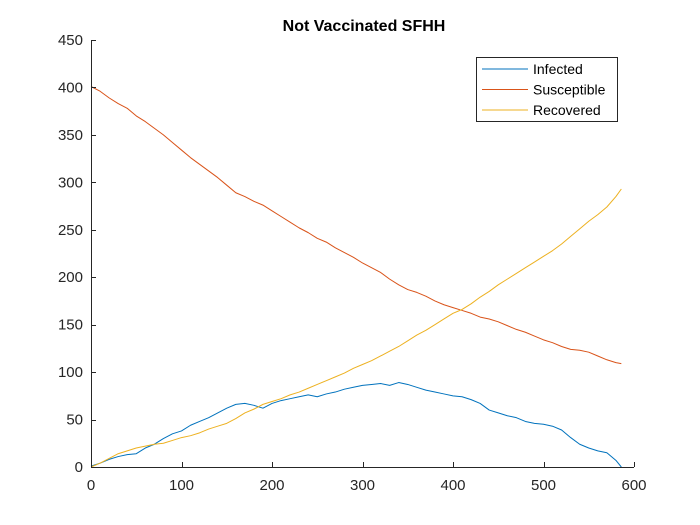 The width and height of the screenshot is (700, 525). I want to click on x-tick-label: 200, so click(271, 485).